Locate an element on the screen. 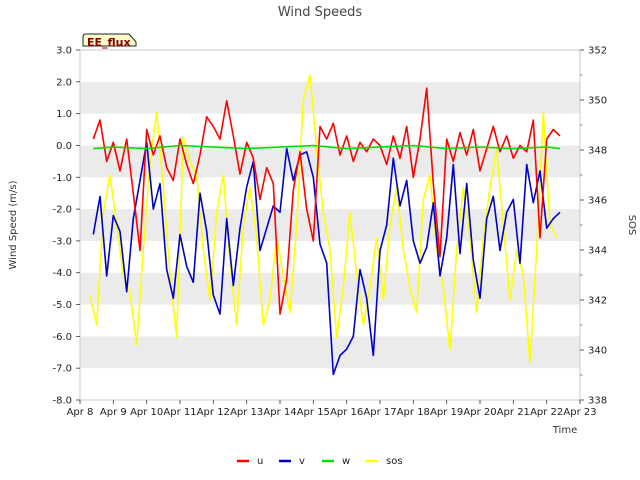 This screenshot has width=640, height=480. legend-label-w: w is located at coordinates (346, 461).